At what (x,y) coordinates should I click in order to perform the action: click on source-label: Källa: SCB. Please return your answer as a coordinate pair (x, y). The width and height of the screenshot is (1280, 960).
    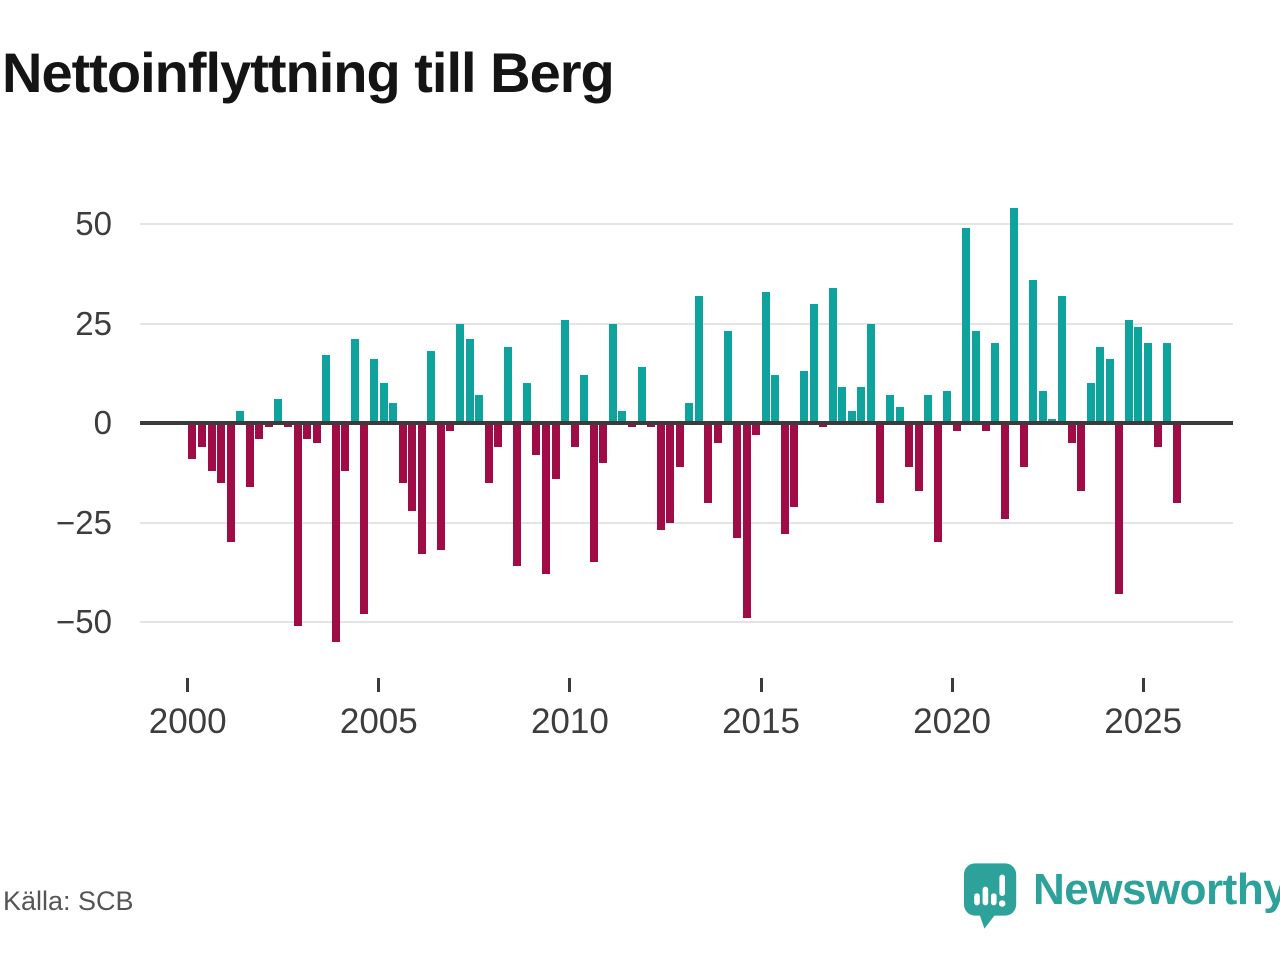
    Looking at the image, I should click on (68, 901).